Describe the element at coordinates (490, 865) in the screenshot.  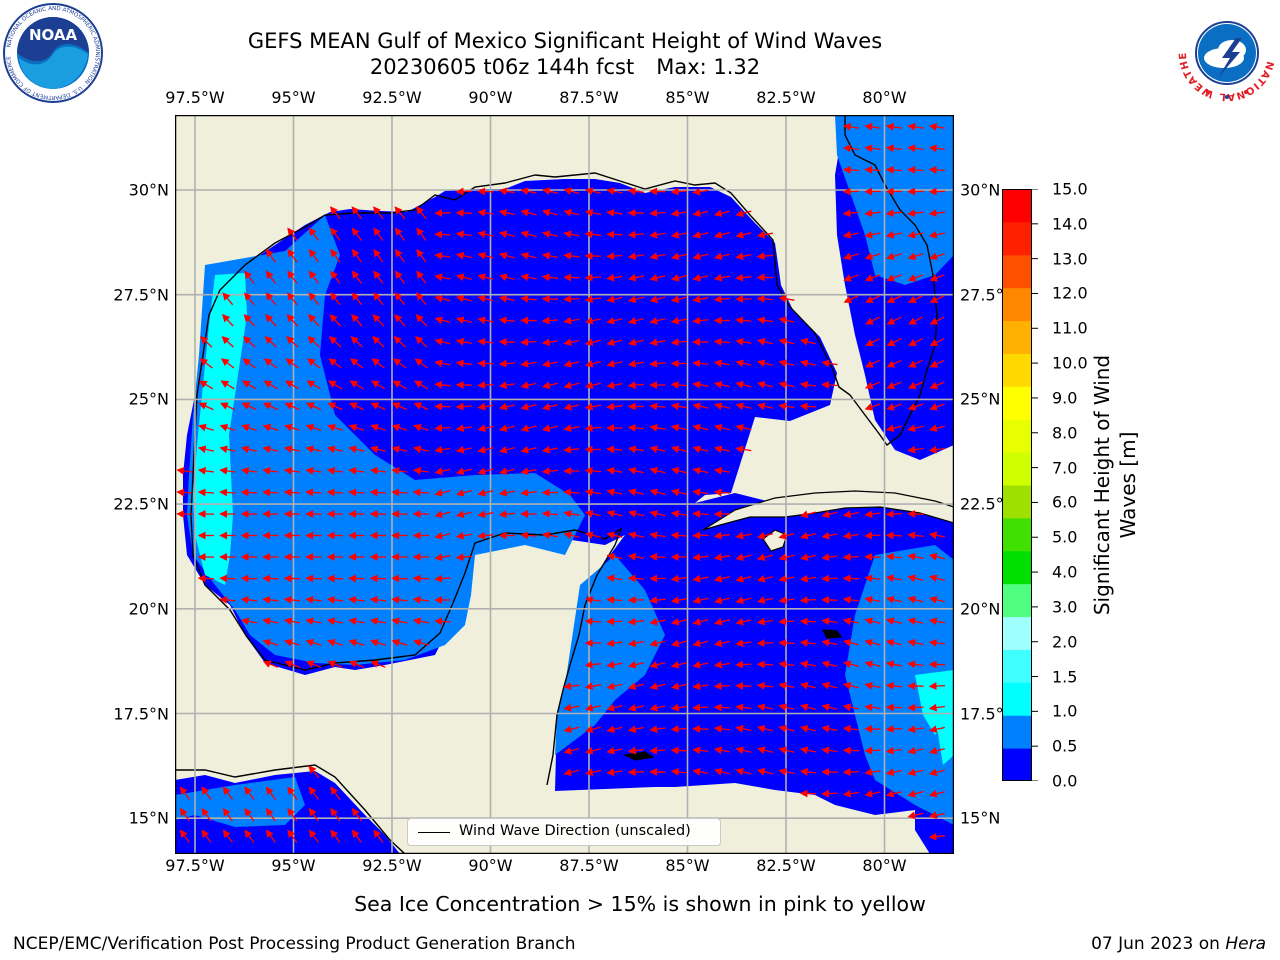
I see `lon-tick-label-bottom: 90°W` at that location.